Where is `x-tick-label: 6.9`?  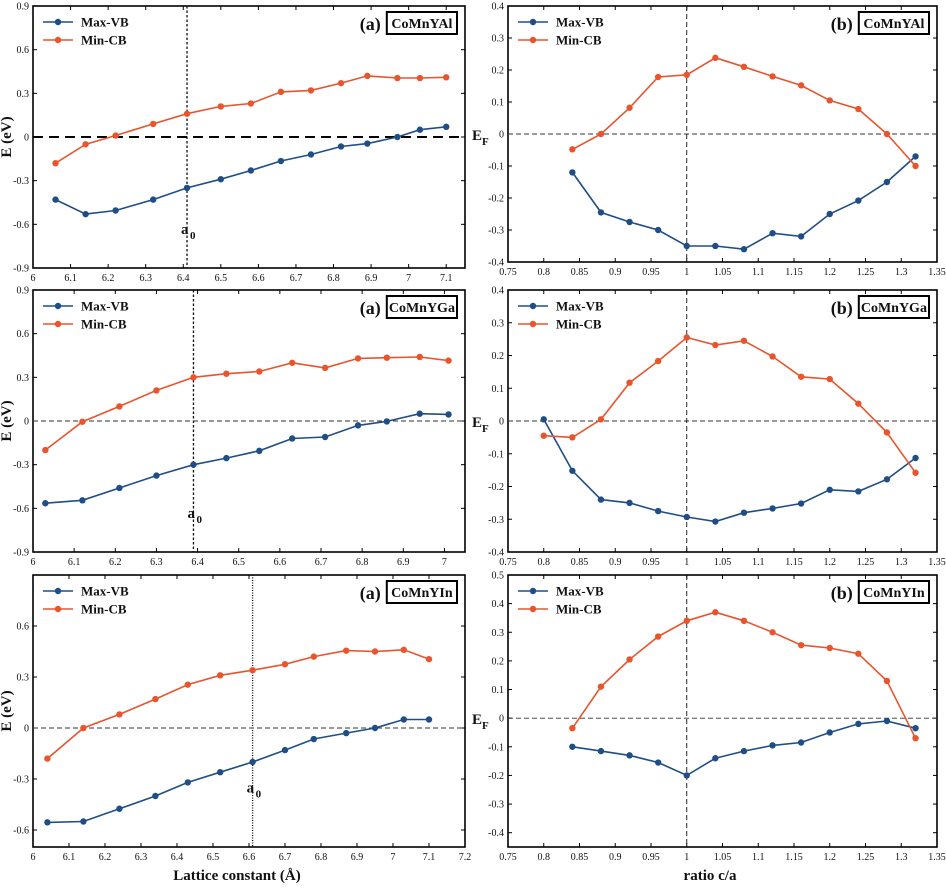 x-tick-label: 6.9 is located at coordinates (357, 857).